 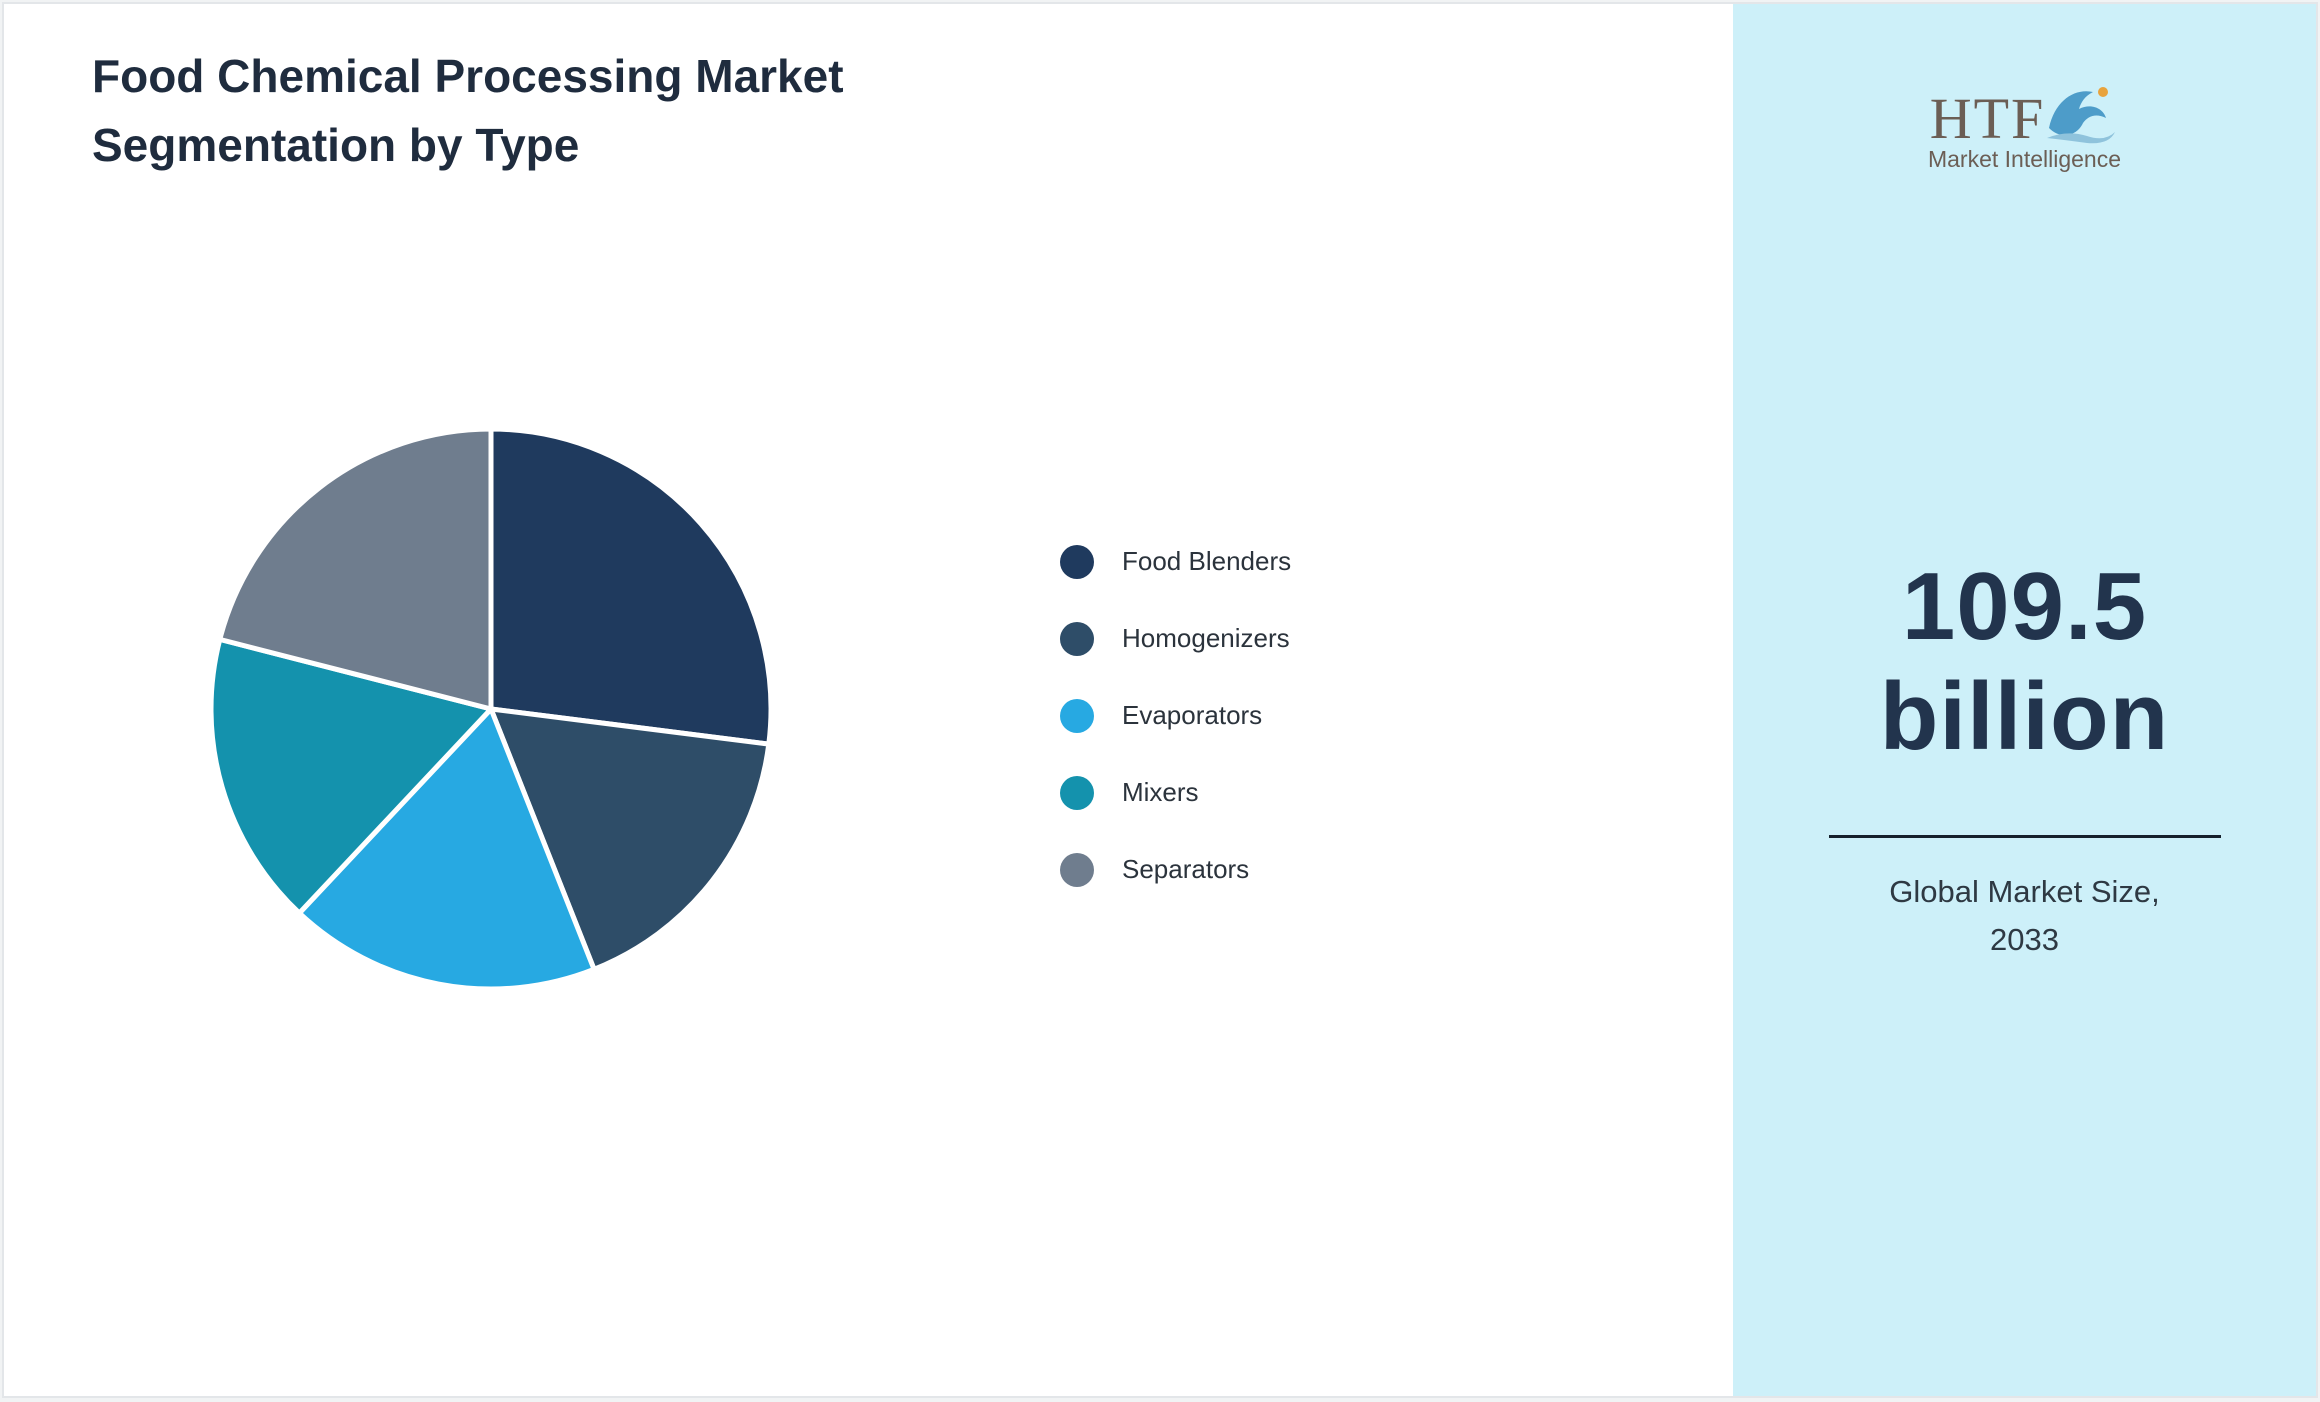 What do you see at coordinates (2081, 115) in the screenshot?
I see `dolphin-icon` at bounding box center [2081, 115].